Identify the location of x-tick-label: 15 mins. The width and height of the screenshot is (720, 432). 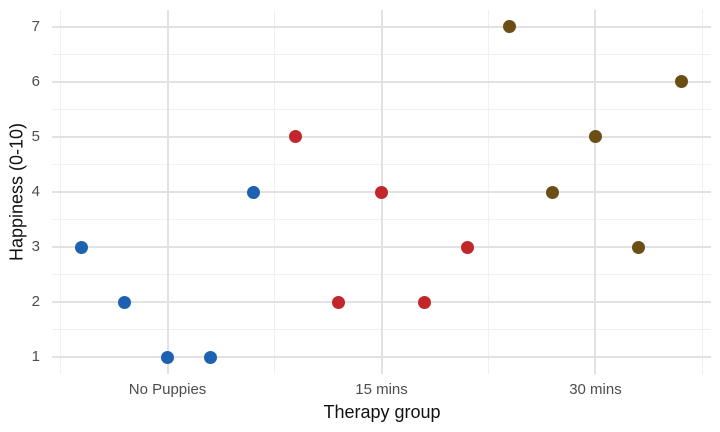
(381, 389).